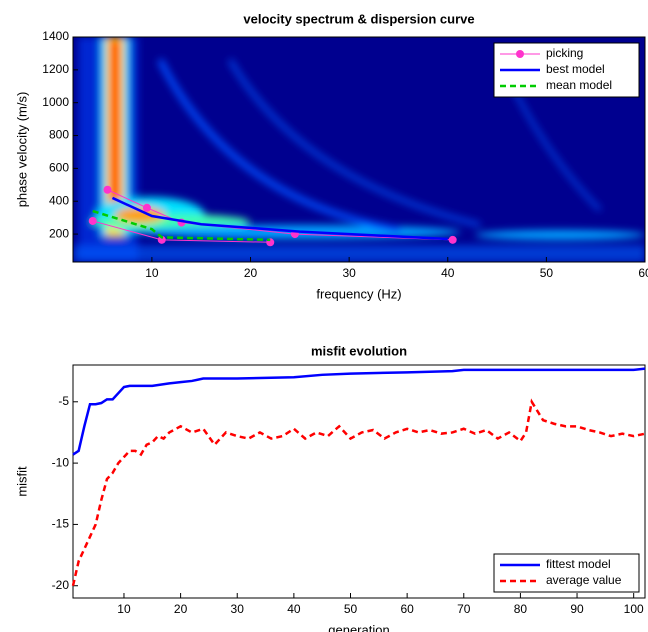 The height and width of the screenshot is (632, 648). Describe the element at coordinates (464, 609) in the screenshot. I see `x-tick-label: 70` at that location.